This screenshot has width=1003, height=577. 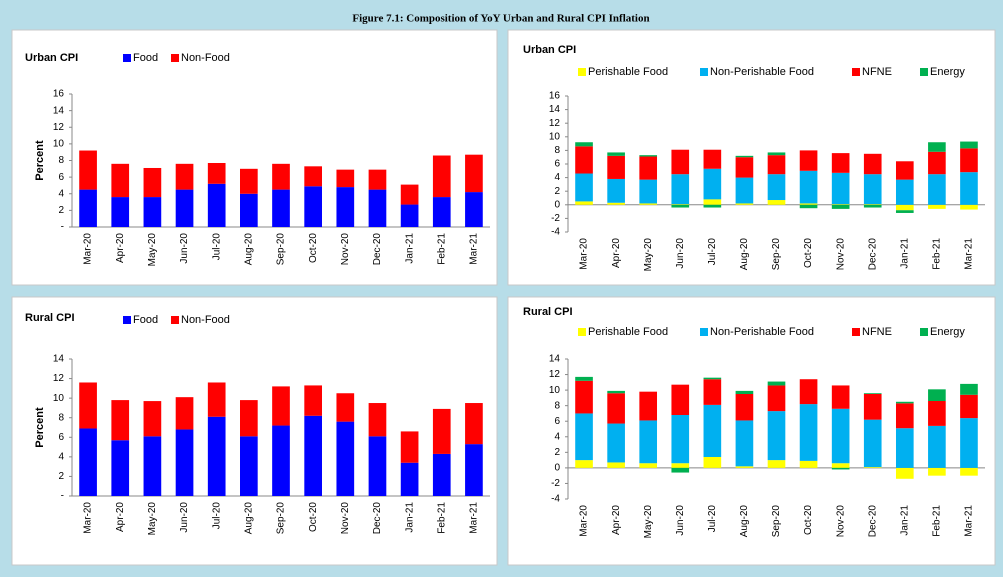 I want to click on y-tick-label: 16, so click(x=59, y=94).